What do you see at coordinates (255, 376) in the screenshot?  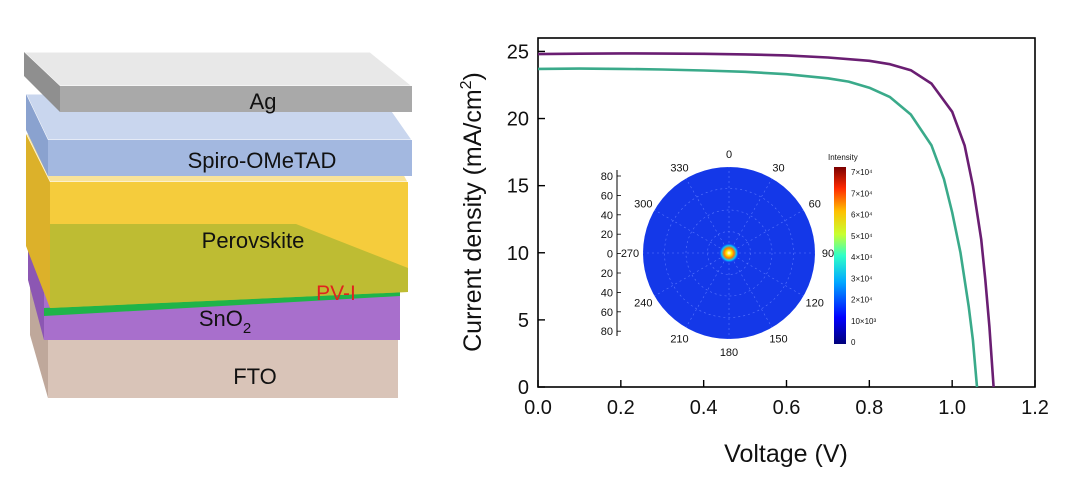 I see `fto-label: FTO` at bounding box center [255, 376].